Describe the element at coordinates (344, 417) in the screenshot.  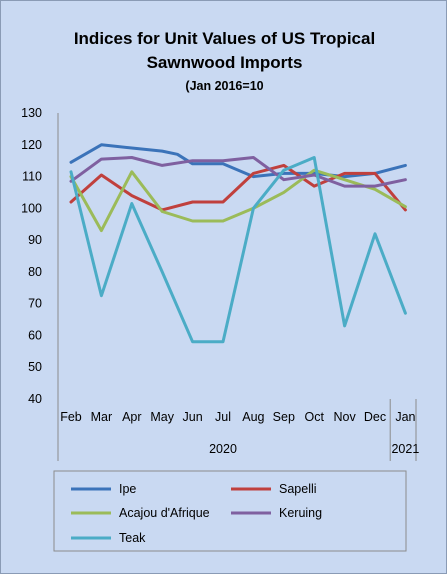
I see `x-tick-label: Nov` at that location.